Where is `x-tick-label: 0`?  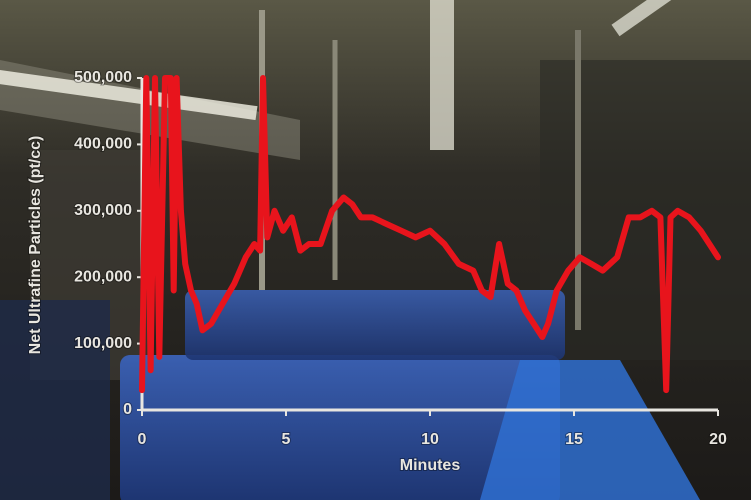 x-tick-label: 0 is located at coordinates (142, 439).